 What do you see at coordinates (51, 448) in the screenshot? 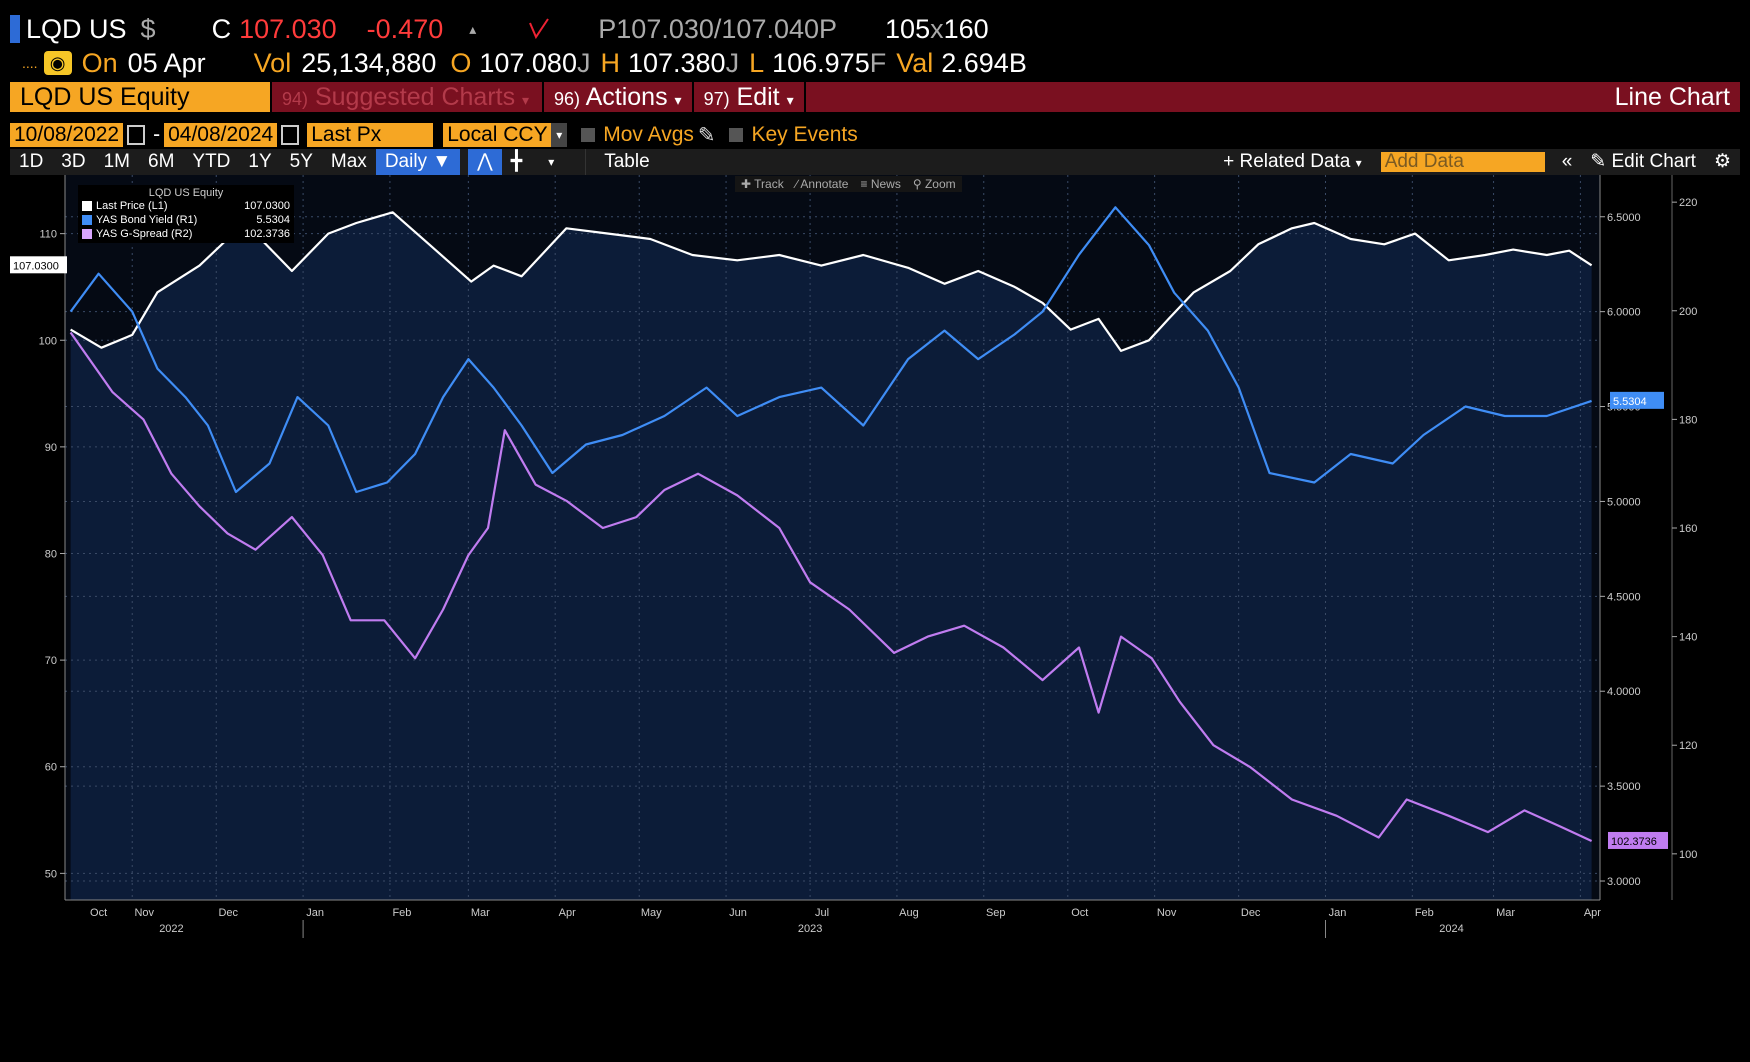
I see `left-tick-label: 90` at bounding box center [51, 448].